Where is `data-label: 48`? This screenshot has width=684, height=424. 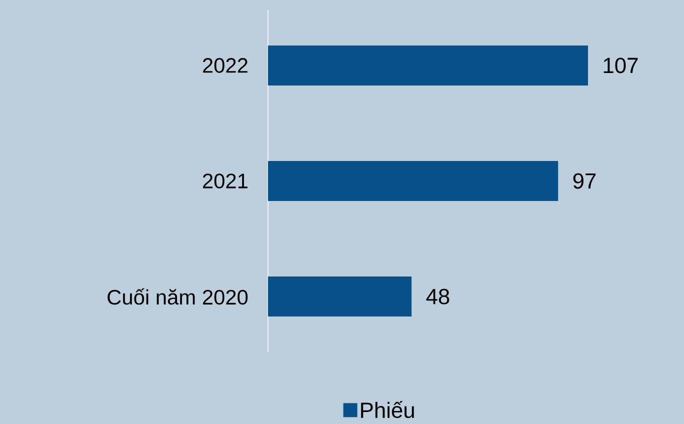 data-label: 48 is located at coordinates (438, 296).